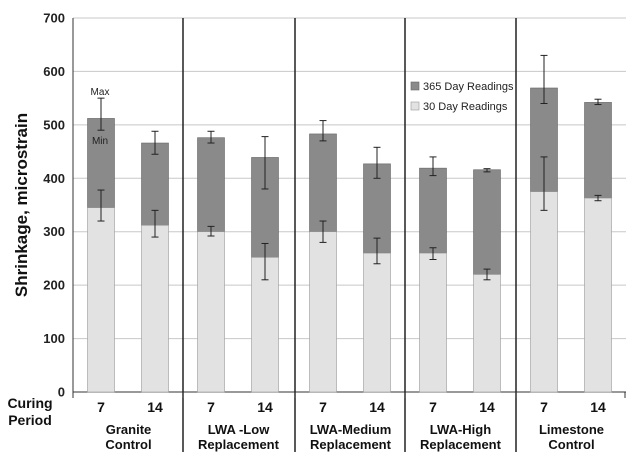 This screenshot has height=457, width=626. What do you see at coordinates (54, 18) in the screenshot?
I see `y-tick-label: 700` at bounding box center [54, 18].